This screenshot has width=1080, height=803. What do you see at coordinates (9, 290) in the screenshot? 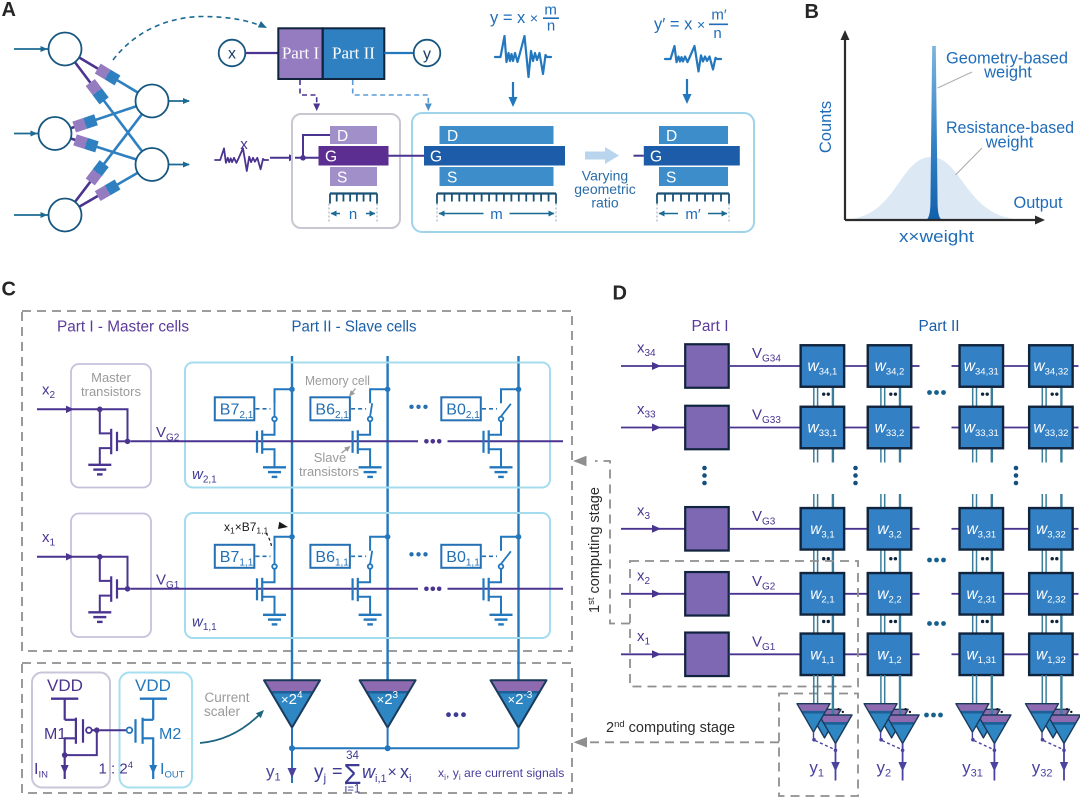
I see `svg-text: C` at bounding box center [9, 290].